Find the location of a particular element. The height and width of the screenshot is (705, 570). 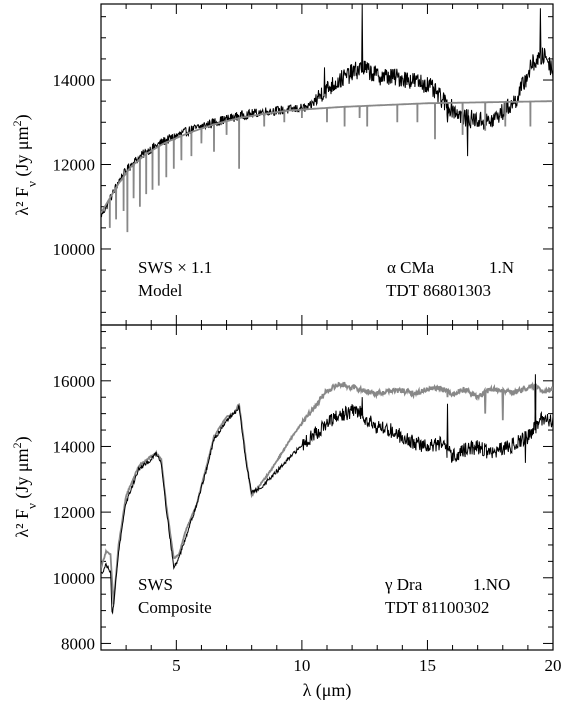

top-annotation-left-1: SWS × 1.1 is located at coordinates (175, 267).